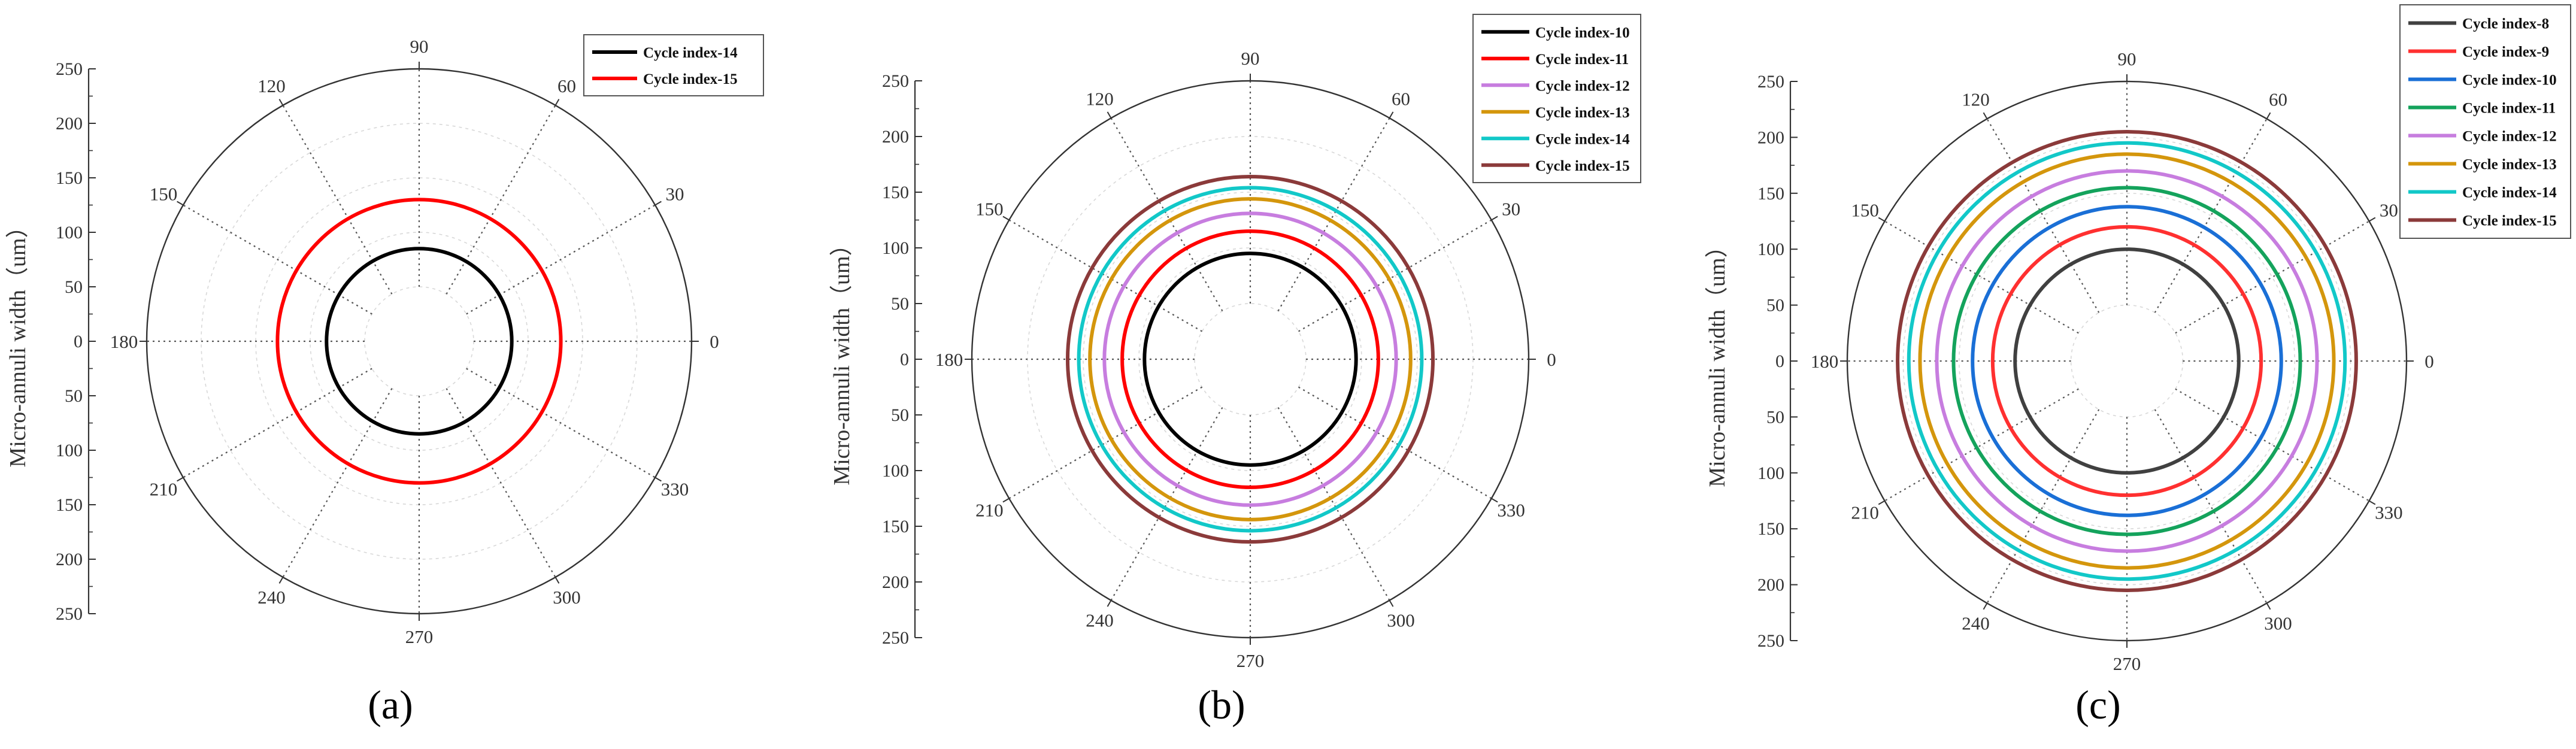 This screenshot has width=2576, height=749. Describe the element at coordinates (2509, 109) in the screenshot. I see `legend-label: Cycle index-11` at that location.